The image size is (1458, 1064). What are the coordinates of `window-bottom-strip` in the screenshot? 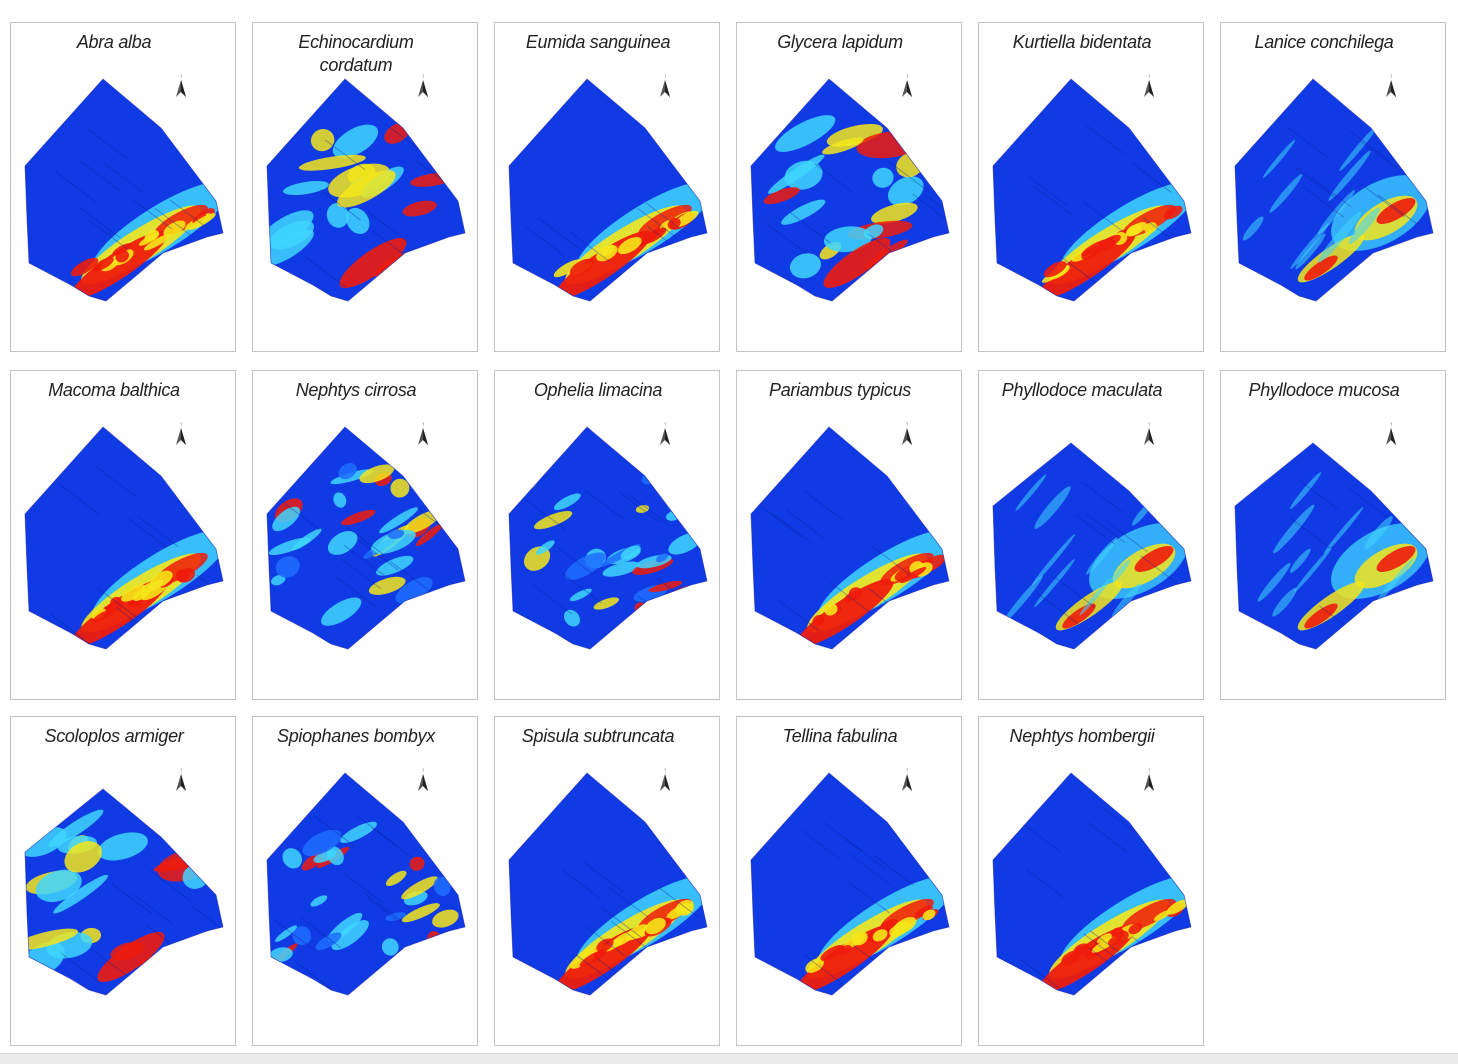 It's located at (729, 1058).